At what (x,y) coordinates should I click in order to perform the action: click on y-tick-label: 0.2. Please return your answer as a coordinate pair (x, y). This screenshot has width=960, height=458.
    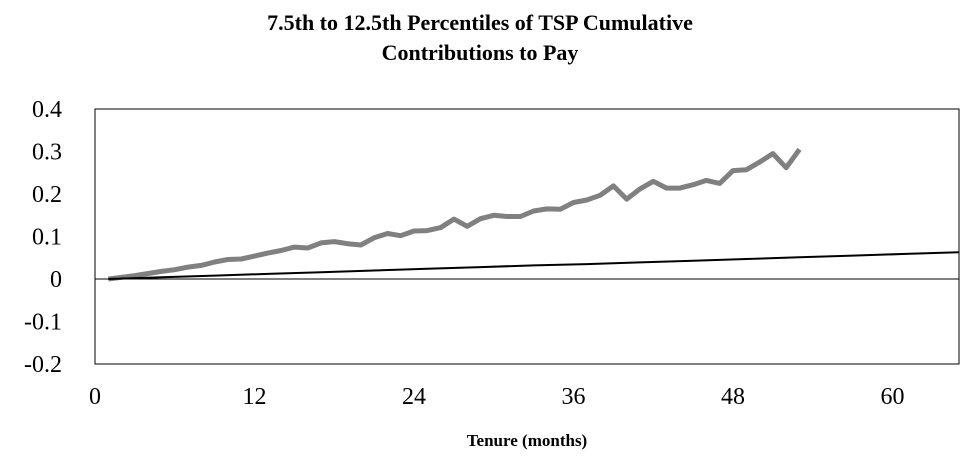
    Looking at the image, I should click on (47, 195).